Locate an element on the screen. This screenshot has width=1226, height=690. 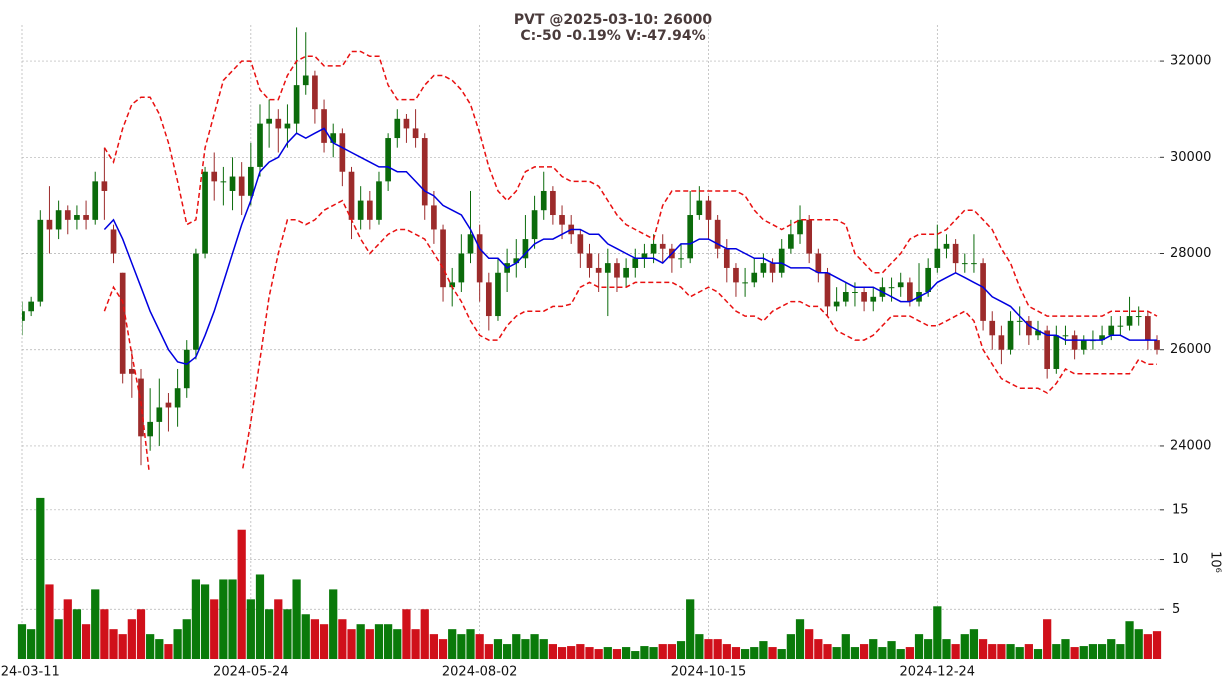
y-tick-label: 30000 is located at coordinates (1190, 157).